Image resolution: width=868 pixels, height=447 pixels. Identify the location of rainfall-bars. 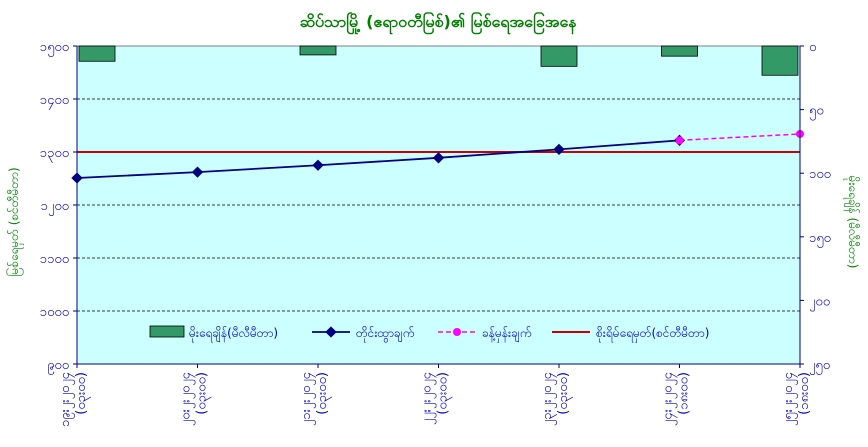
(438, 60).